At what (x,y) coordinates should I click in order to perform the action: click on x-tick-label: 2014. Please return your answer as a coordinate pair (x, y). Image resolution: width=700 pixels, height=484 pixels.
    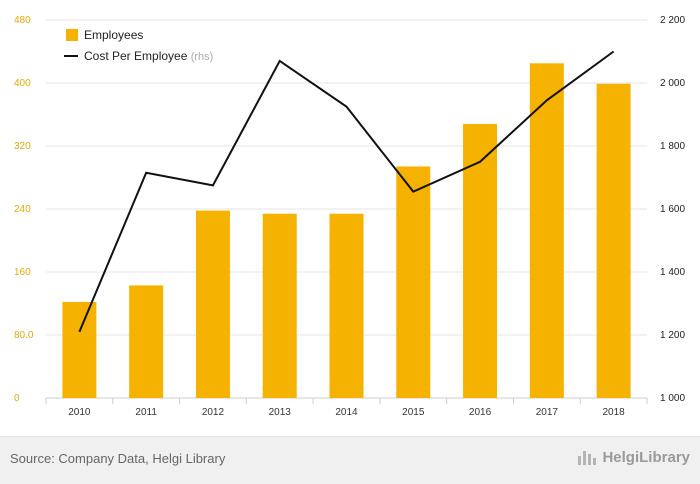
    Looking at the image, I should click on (346, 412).